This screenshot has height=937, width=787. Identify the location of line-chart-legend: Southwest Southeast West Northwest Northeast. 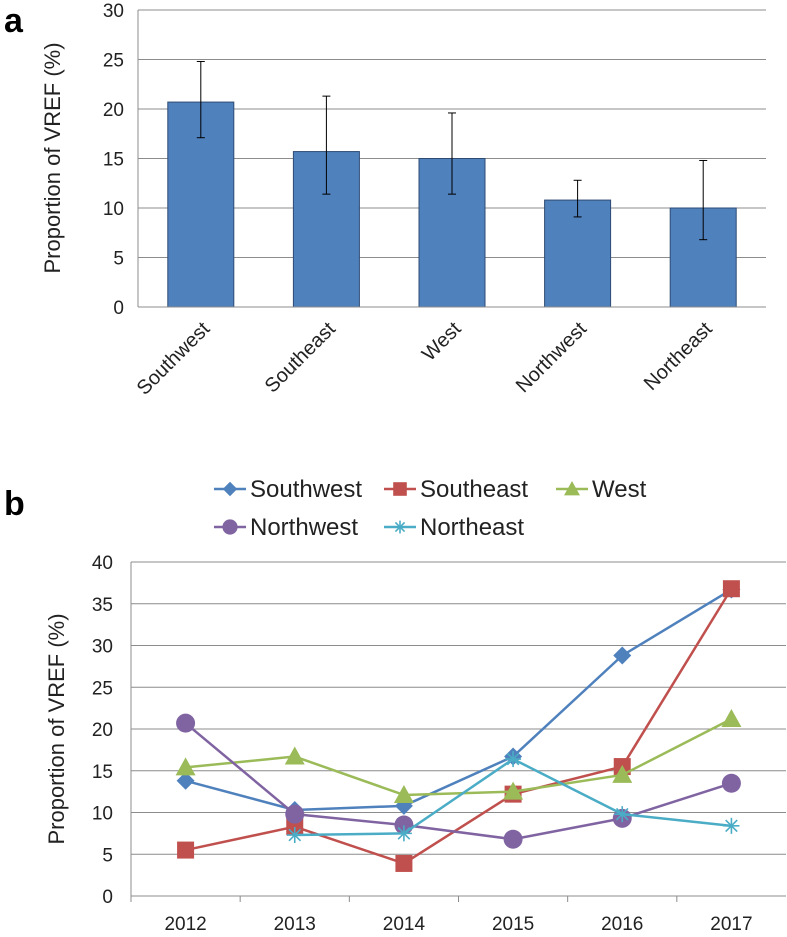
(430, 508).